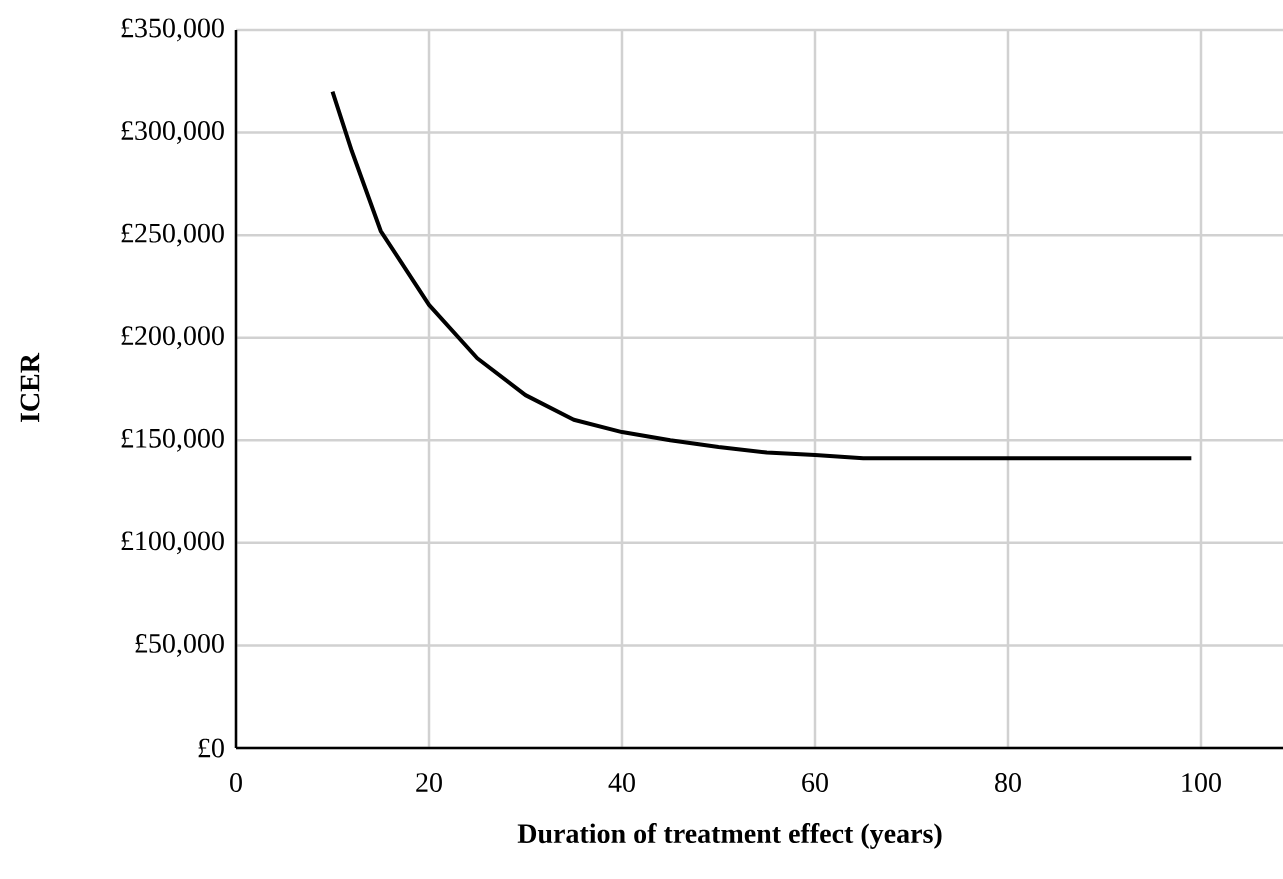 The image size is (1283, 879). I want to click on y-axis-title: ICER, so click(30, 387).